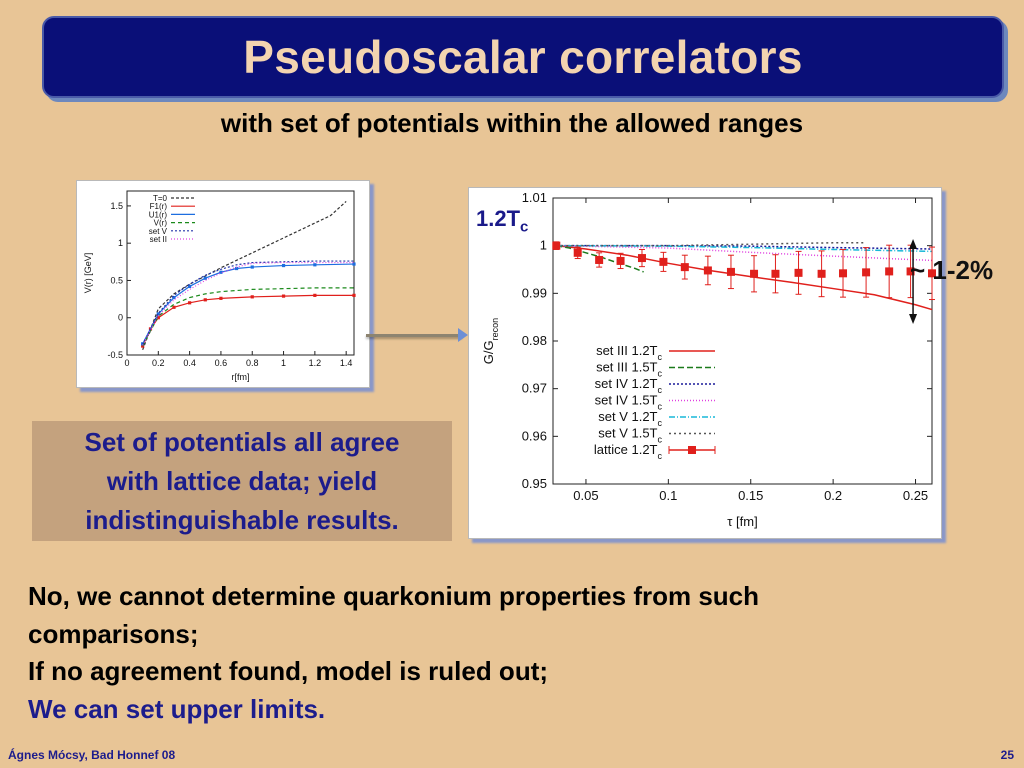  What do you see at coordinates (502, 221) in the screenshot?
I see `temperature-label: 1.2Tc` at bounding box center [502, 221].